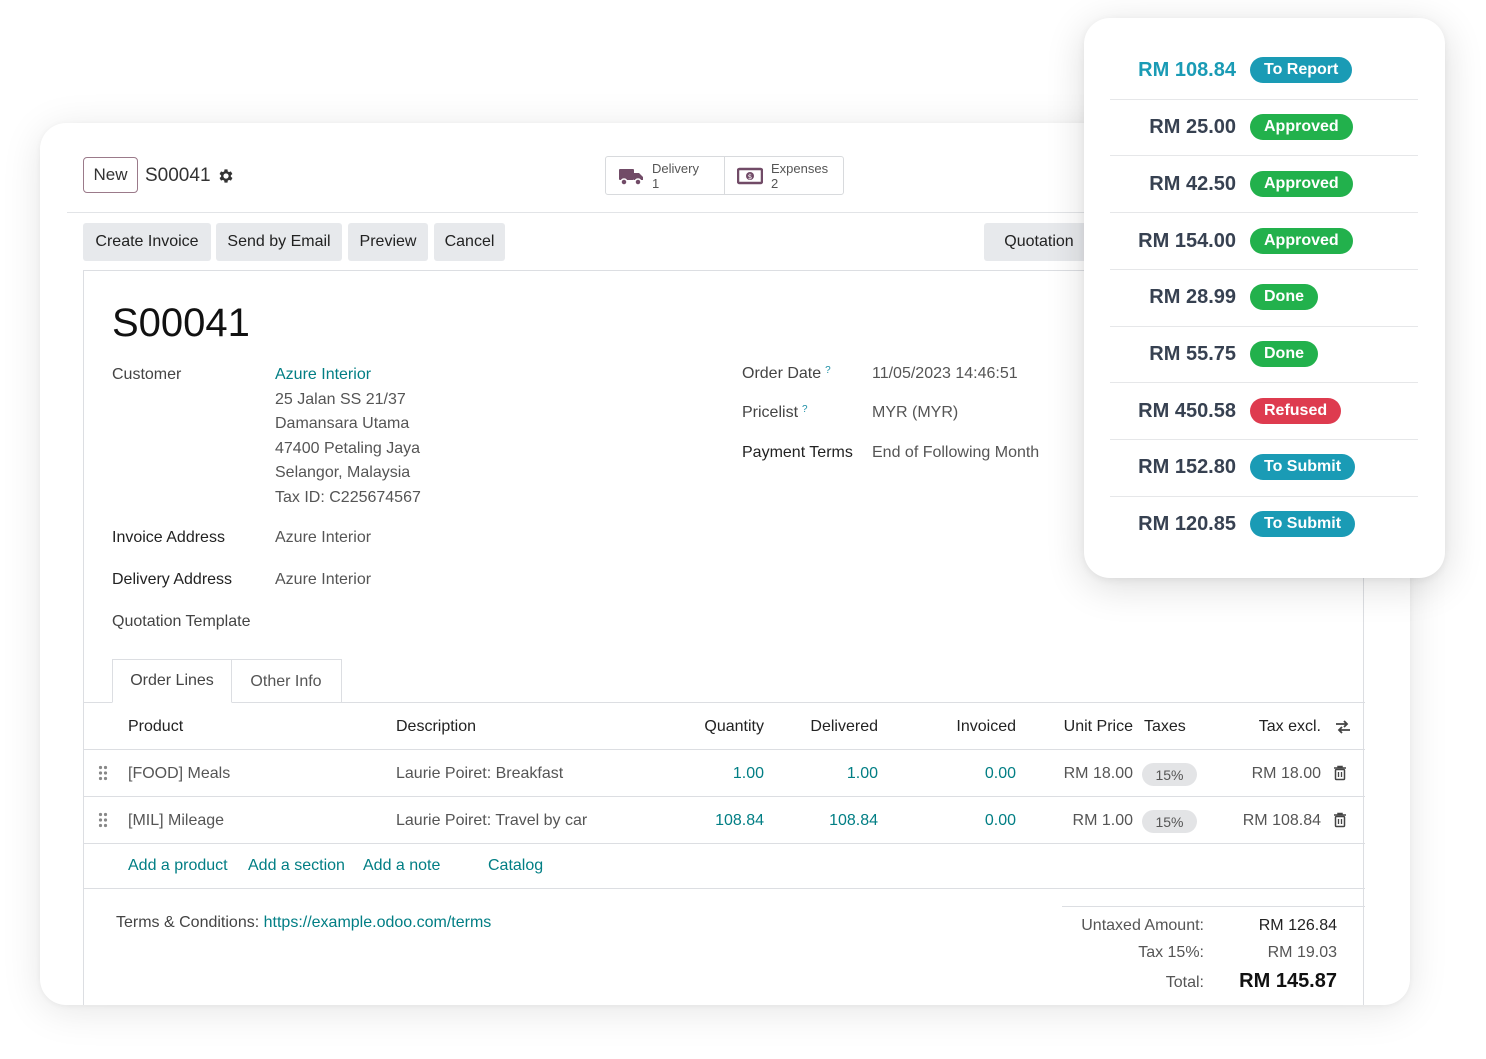 The width and height of the screenshot is (1486, 1059). What do you see at coordinates (436, 726) in the screenshot?
I see `col-description: Description` at bounding box center [436, 726].